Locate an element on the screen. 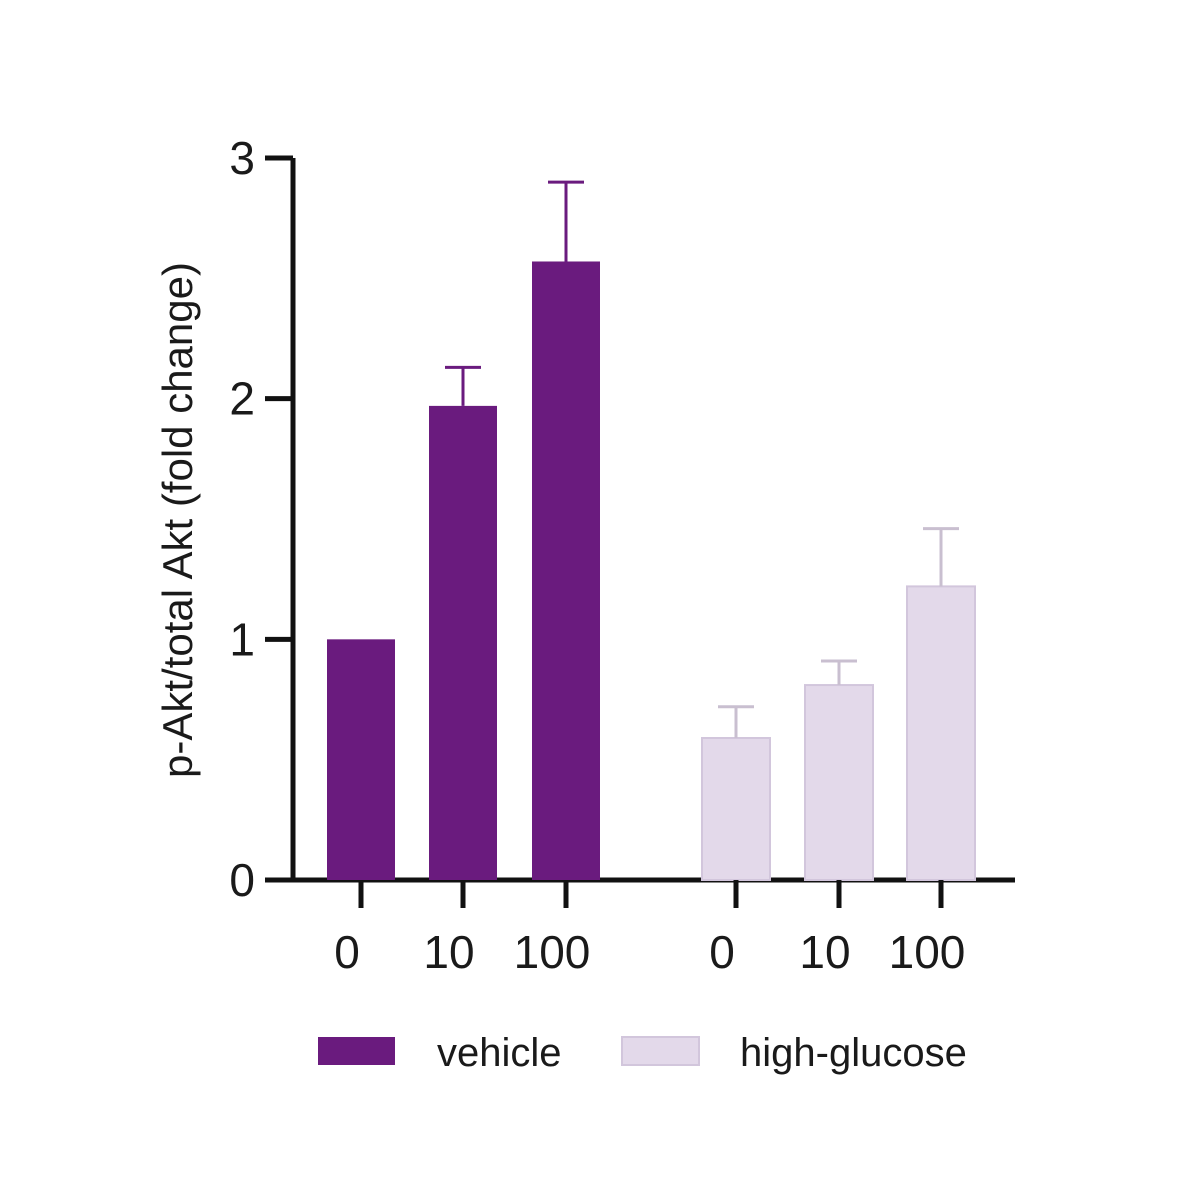  legend-swatch-vehicle is located at coordinates (356, 1051).